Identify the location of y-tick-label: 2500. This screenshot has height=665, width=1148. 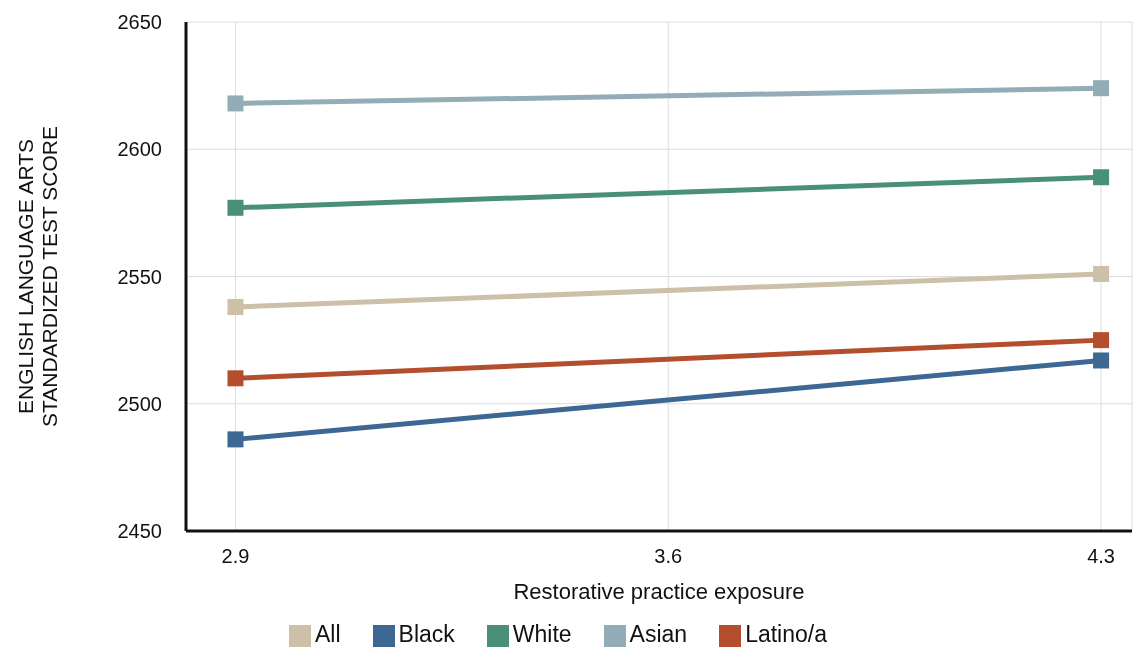
(139, 403).